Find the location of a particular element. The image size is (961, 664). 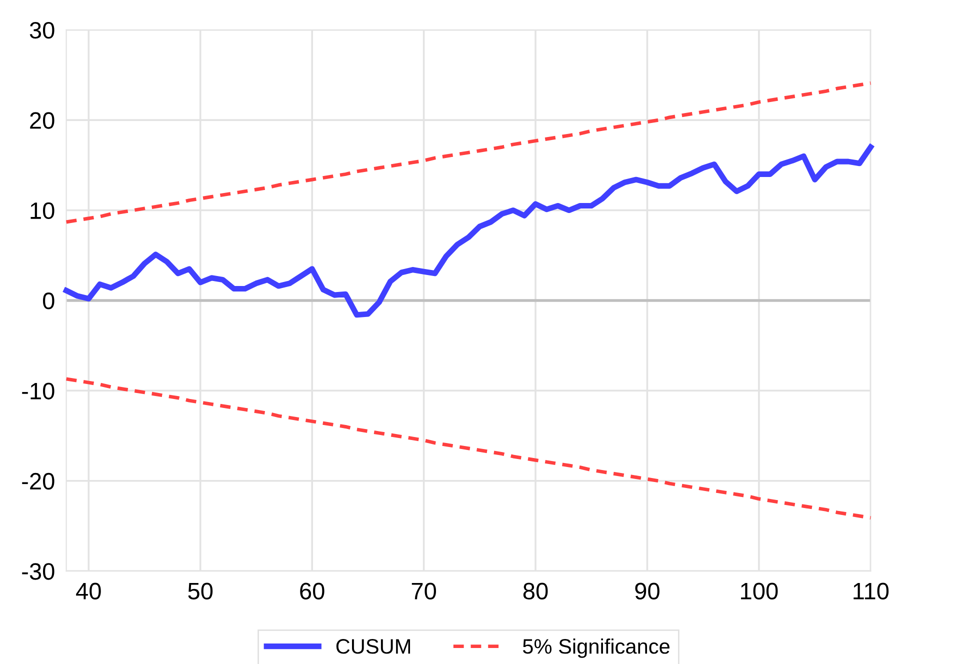

x-tick-label: 60 is located at coordinates (312, 591).